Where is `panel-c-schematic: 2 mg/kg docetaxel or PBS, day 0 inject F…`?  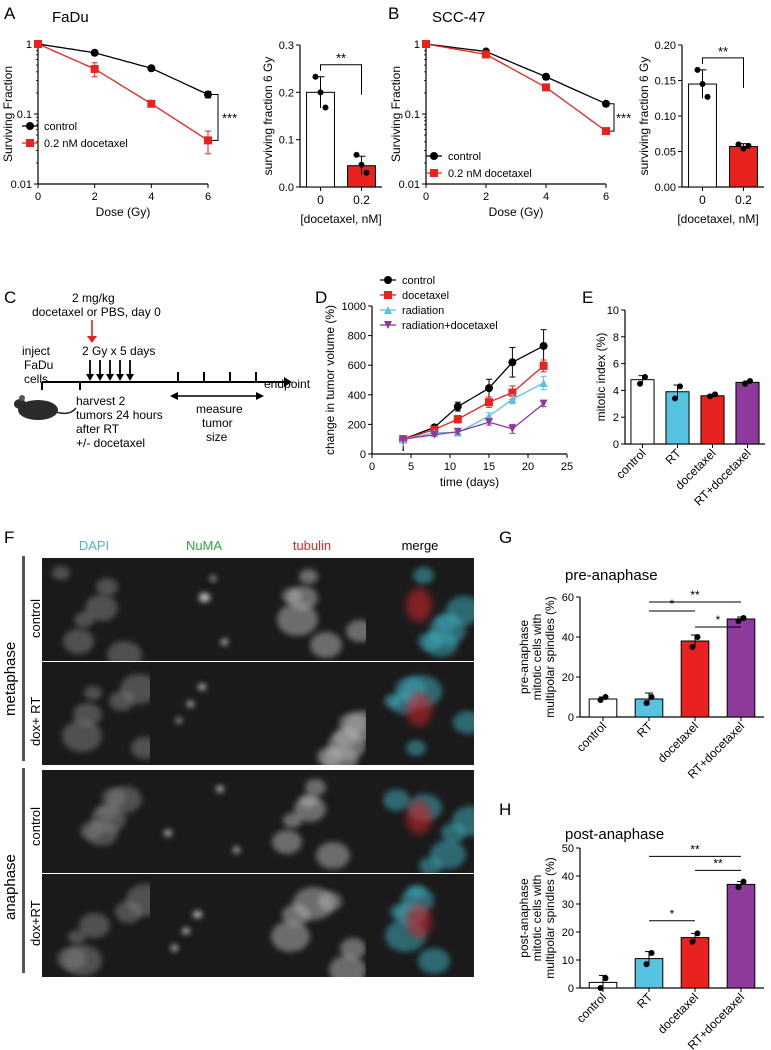 panel-c-schematic: 2 mg/kg docetaxel or PBS, day 0 inject F… is located at coordinates (155, 370).